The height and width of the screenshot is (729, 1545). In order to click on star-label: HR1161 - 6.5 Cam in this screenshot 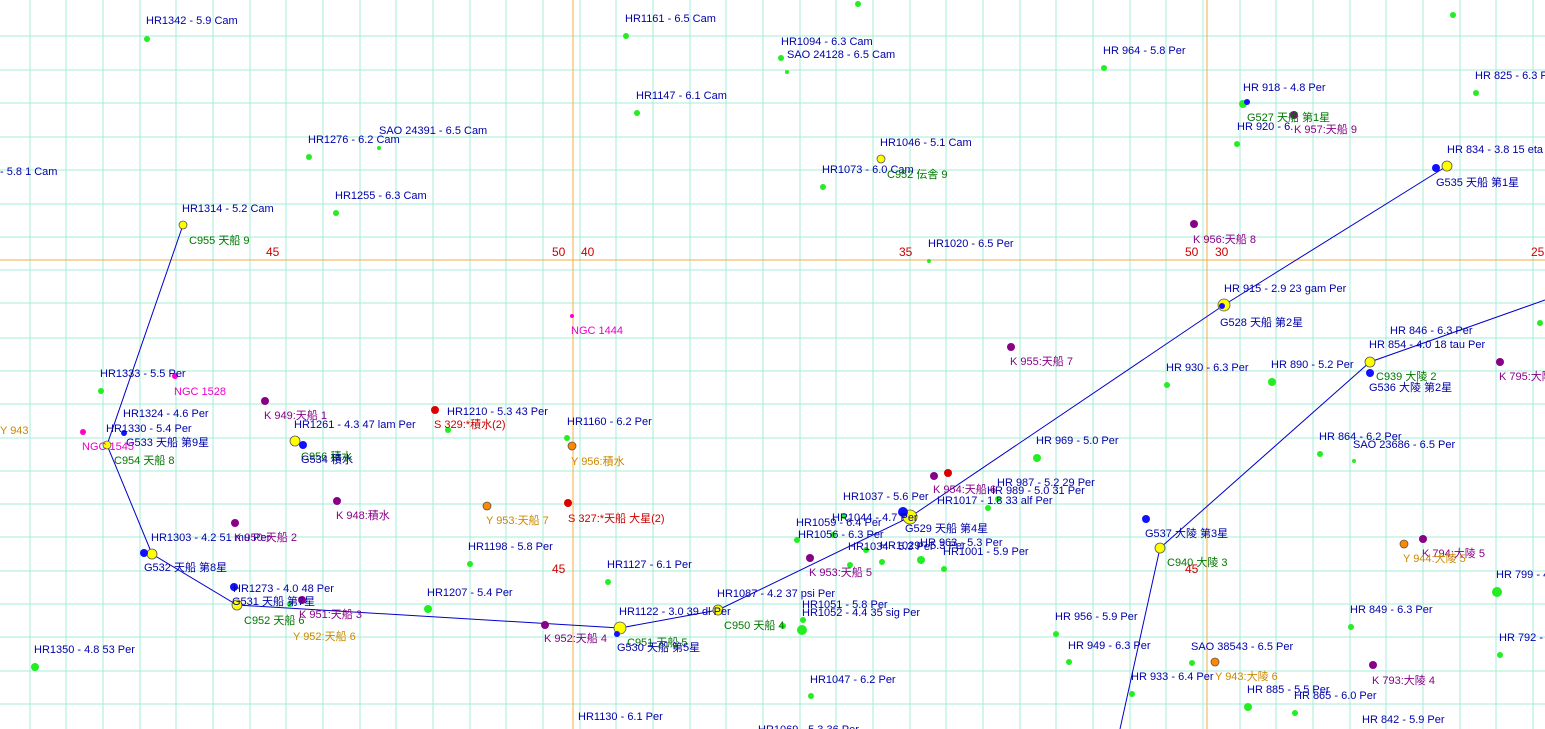, I will do `click(670, 19)`.